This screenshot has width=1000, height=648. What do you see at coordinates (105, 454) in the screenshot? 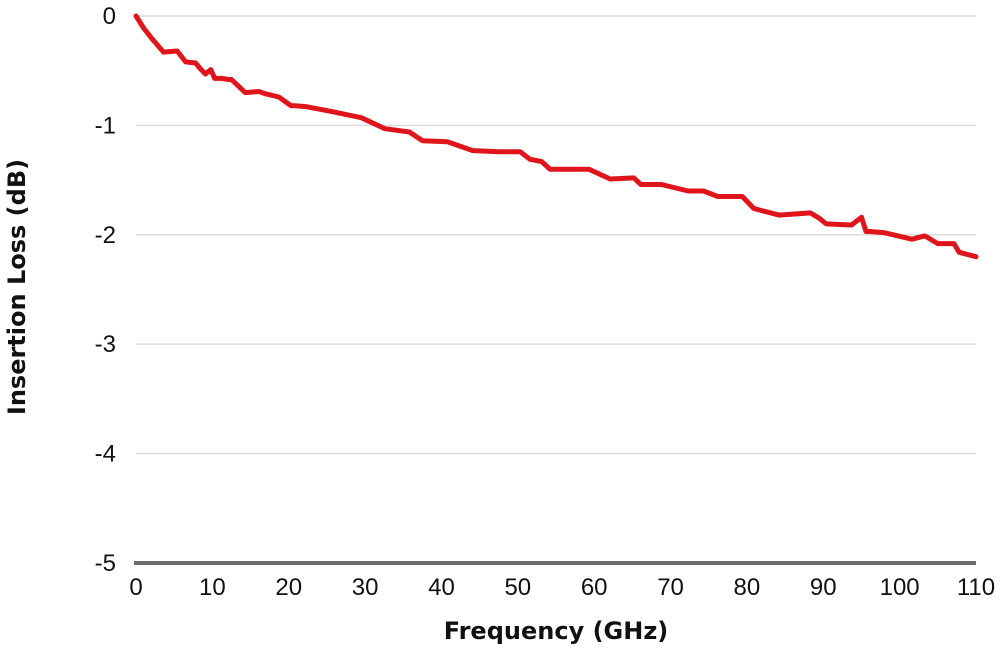
I see `y-tick-label: -4` at bounding box center [105, 454].